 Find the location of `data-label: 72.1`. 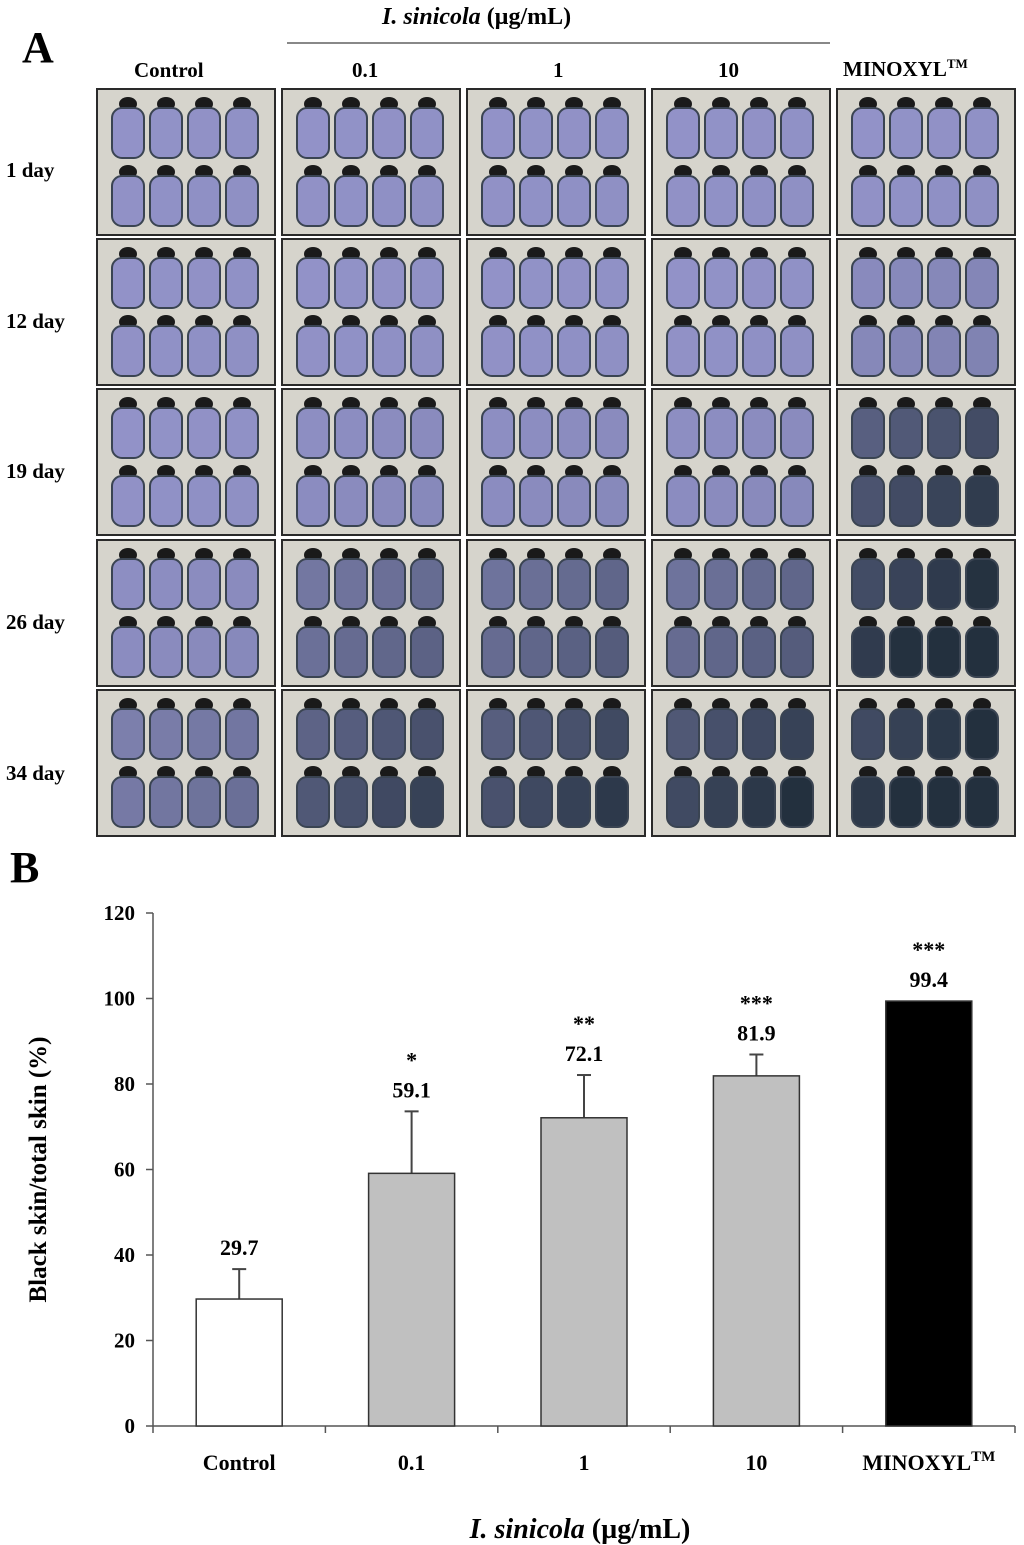

data-label: 72.1 is located at coordinates (584, 1053).